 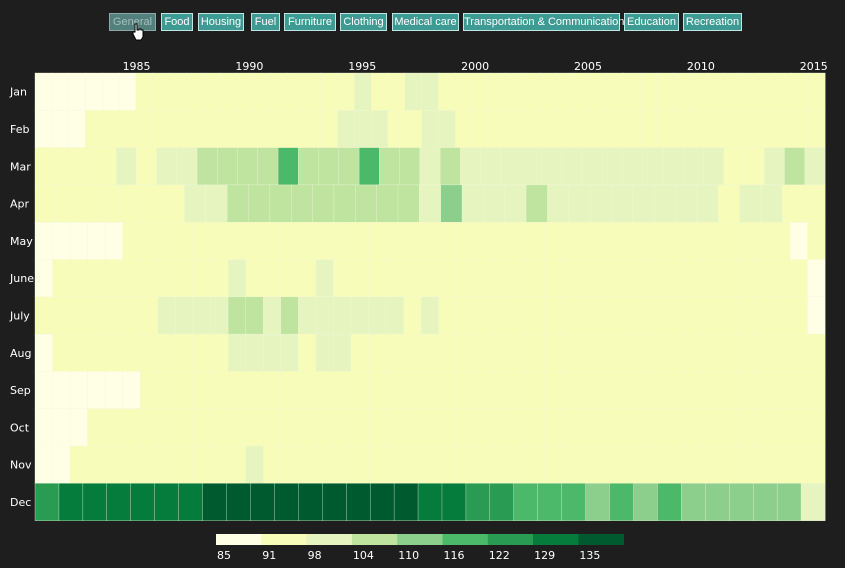 I want to click on legend-label-129: 129, so click(x=544, y=555).